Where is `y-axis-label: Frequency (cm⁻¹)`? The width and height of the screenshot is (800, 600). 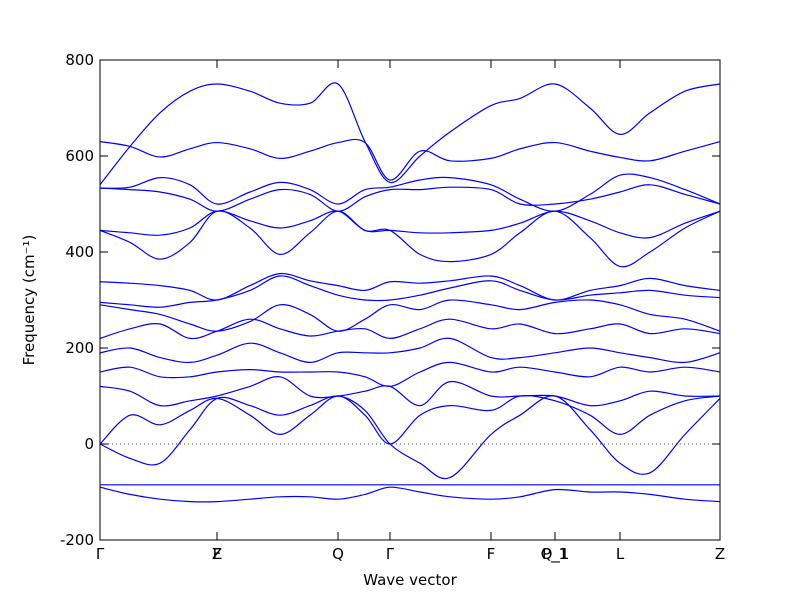
y-axis-label: Frequency (cm⁻¹) is located at coordinates (29, 300).